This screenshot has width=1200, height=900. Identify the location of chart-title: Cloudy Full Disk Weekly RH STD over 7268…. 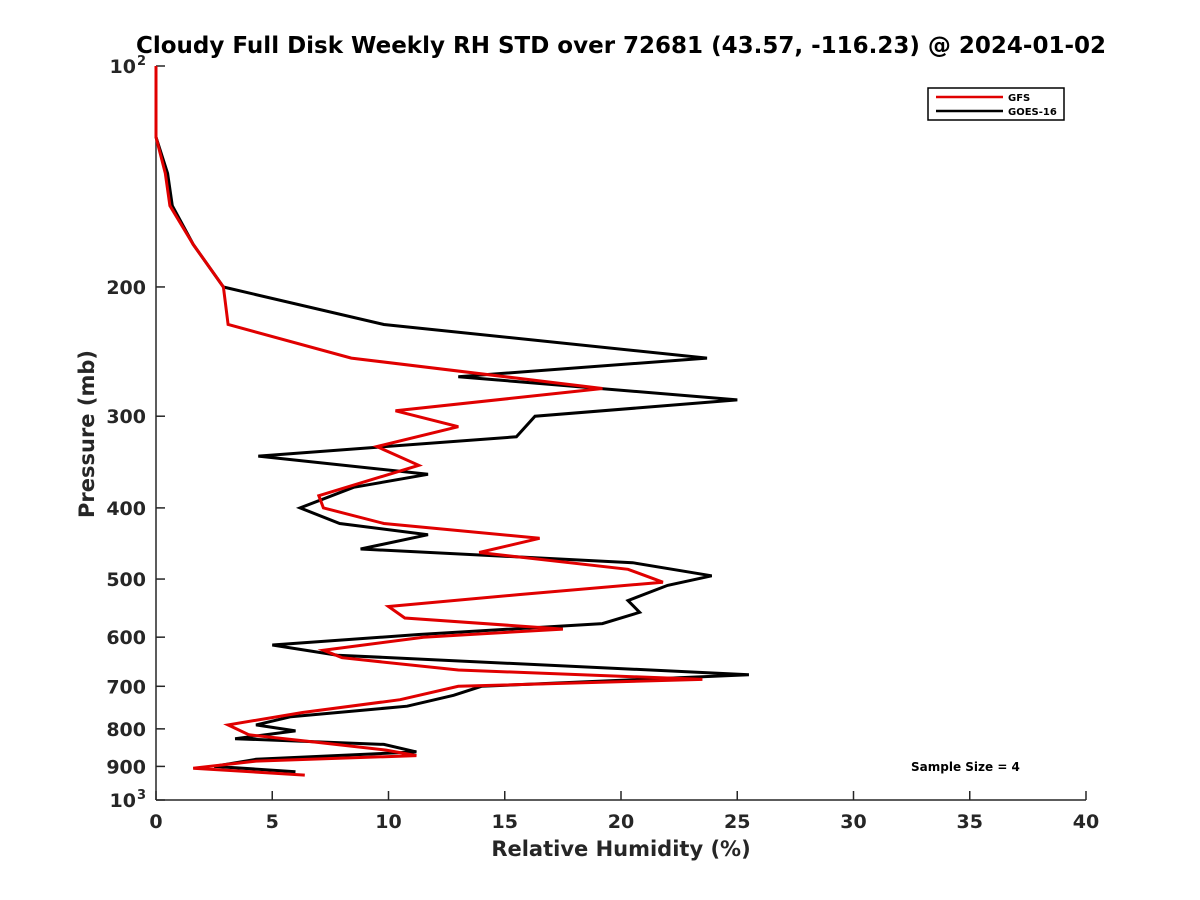
(621, 46).